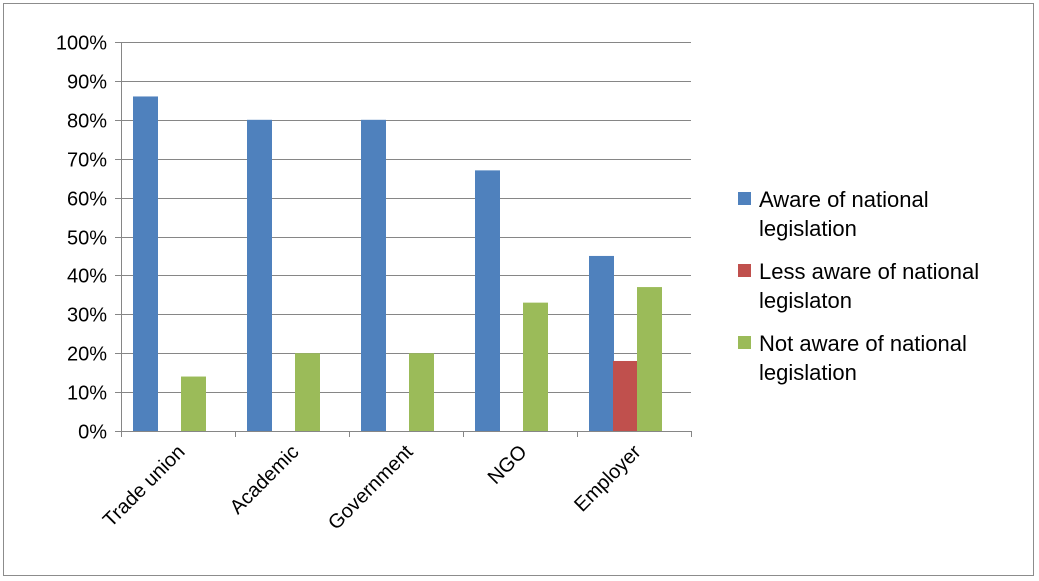  What do you see at coordinates (87, 200) in the screenshot?
I see `y-tick-label: 60%` at bounding box center [87, 200].